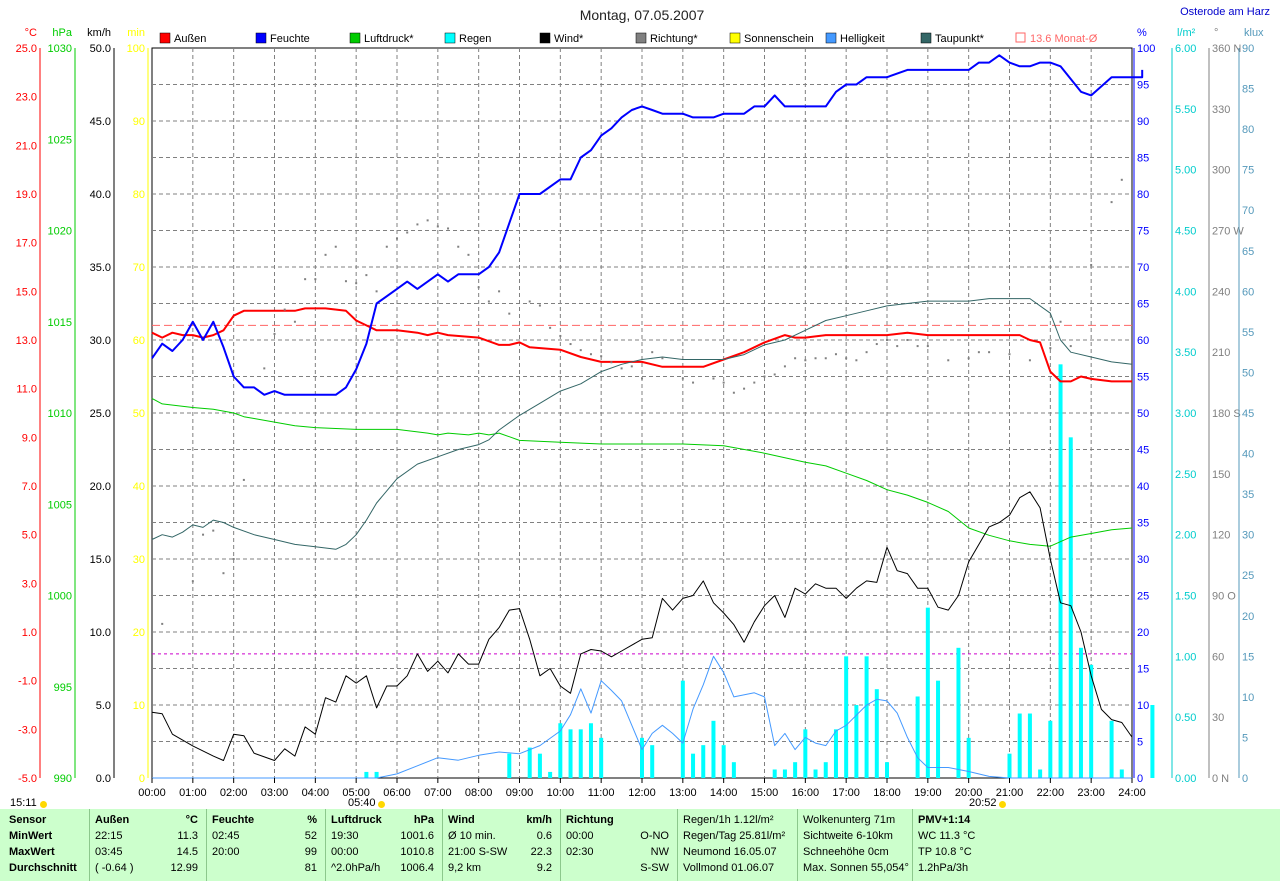 Image resolution: width=1280 pixels, height=881 pixels. What do you see at coordinates (957, 845) in the screenshot?
I see `stats-col-pmv: PMV+1:14 WC 11.3 °C TP 10.8 °C 1.2hPa/3h` at bounding box center [957, 845].